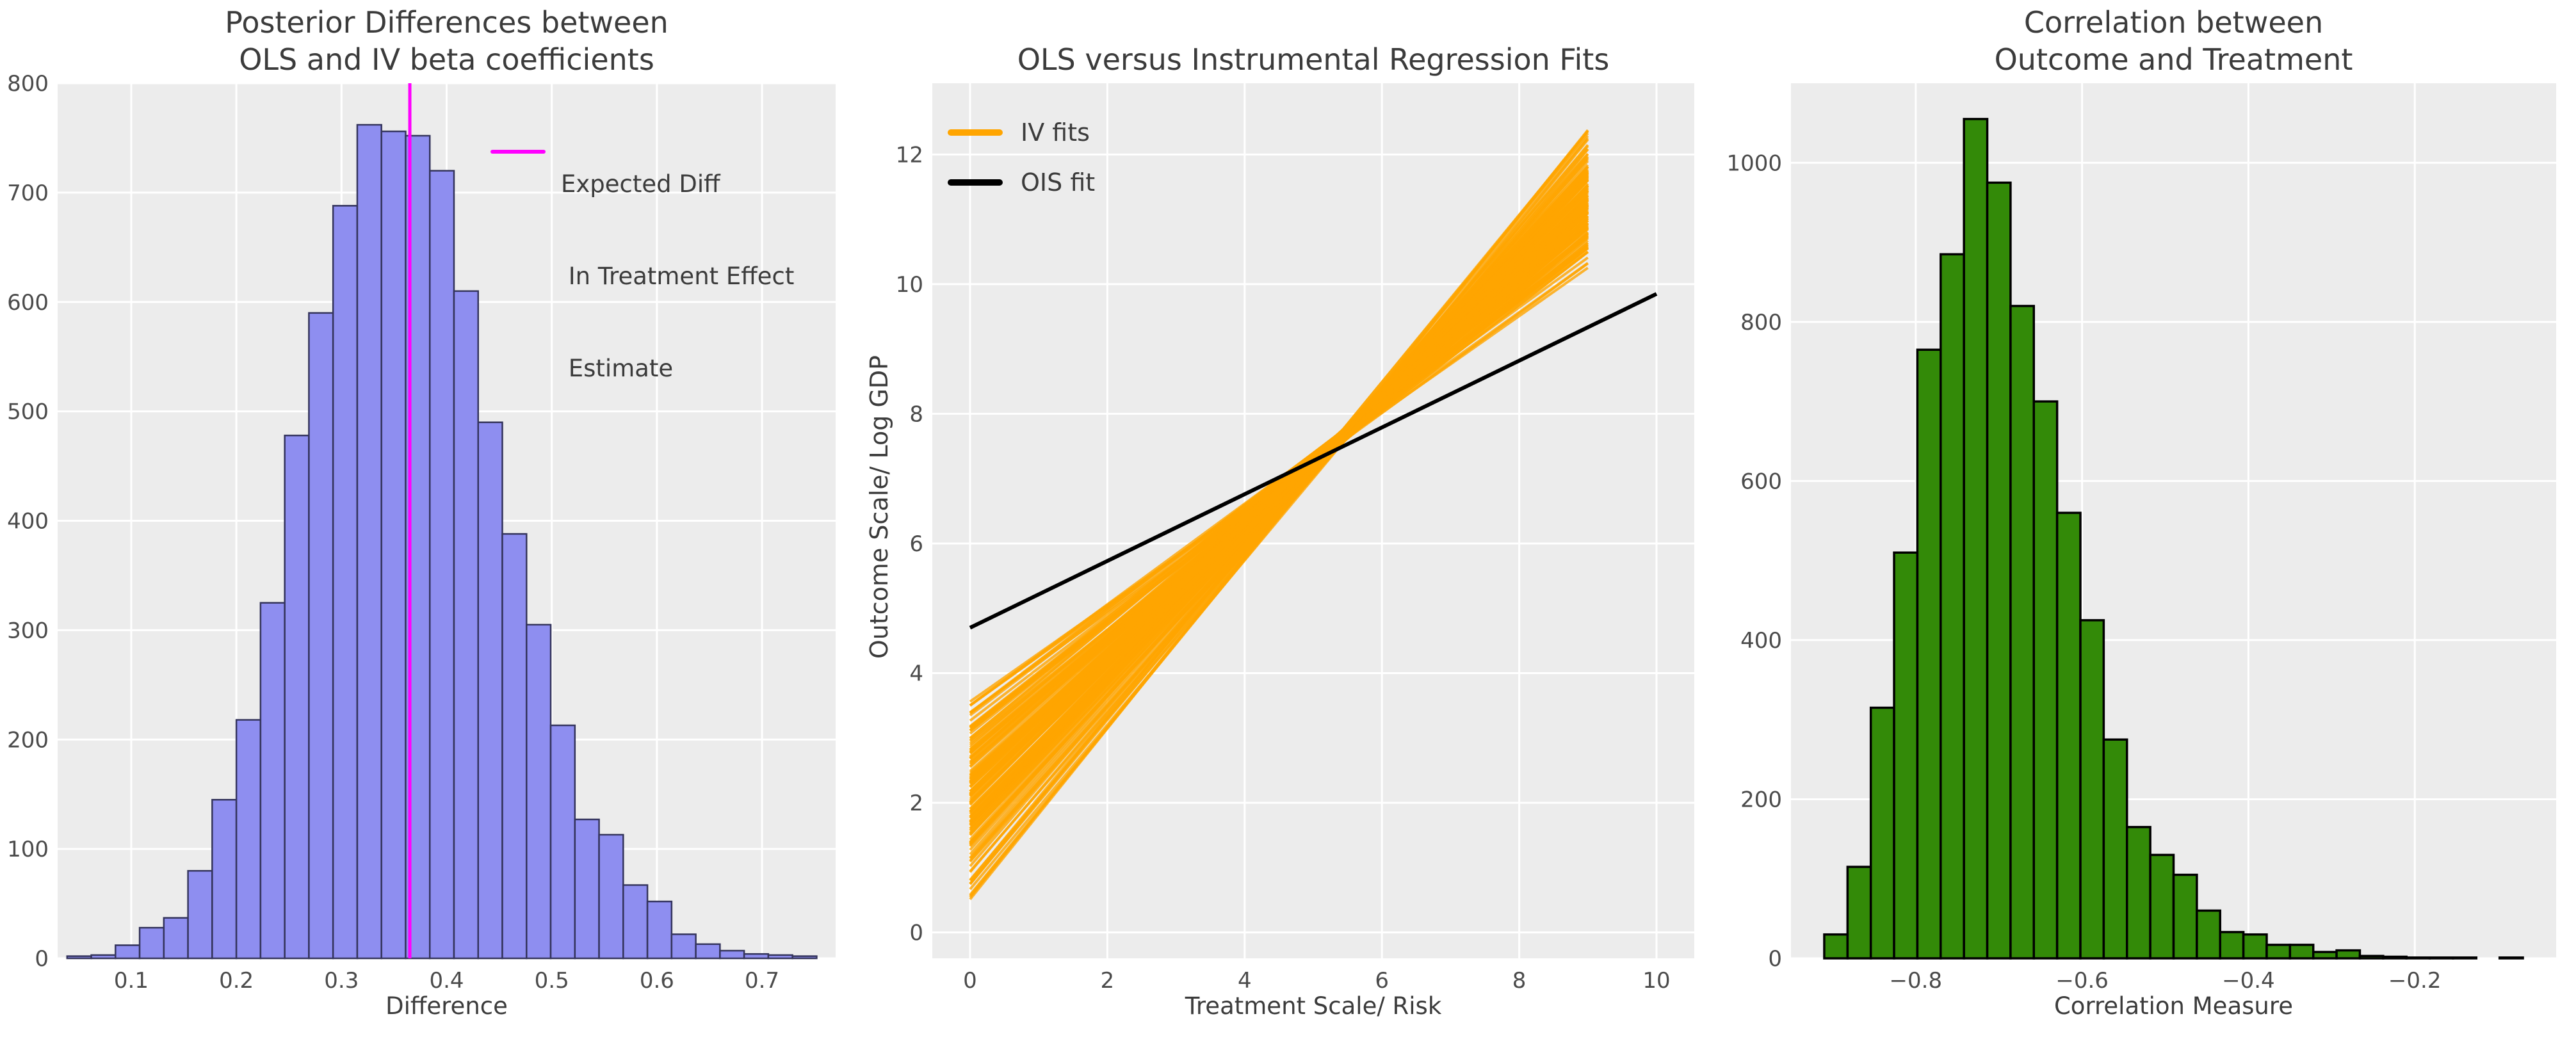 The image size is (2576, 1039). I want to click on title-line: Posterior Differences between, so click(446, 23).